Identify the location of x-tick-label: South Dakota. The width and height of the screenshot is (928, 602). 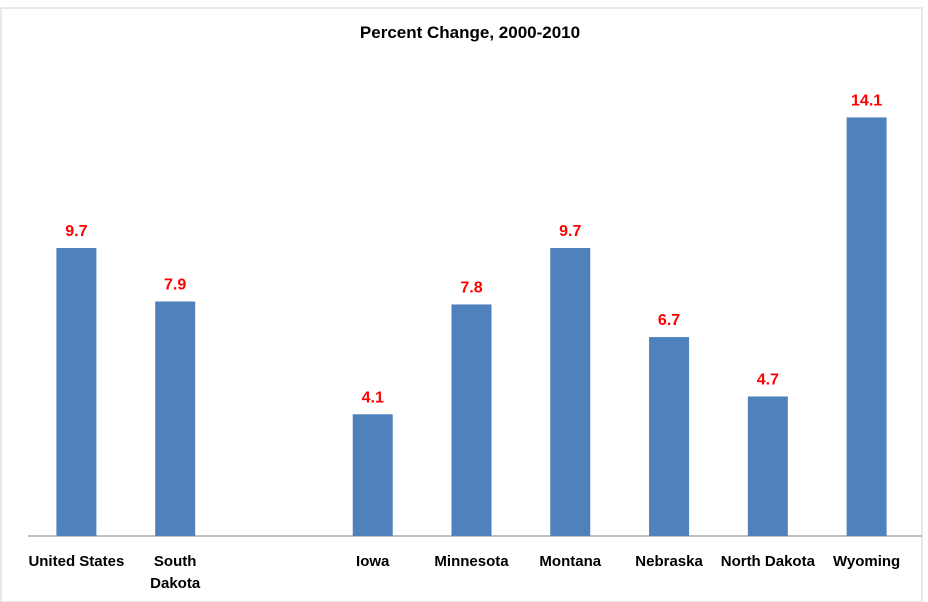
(175, 572).